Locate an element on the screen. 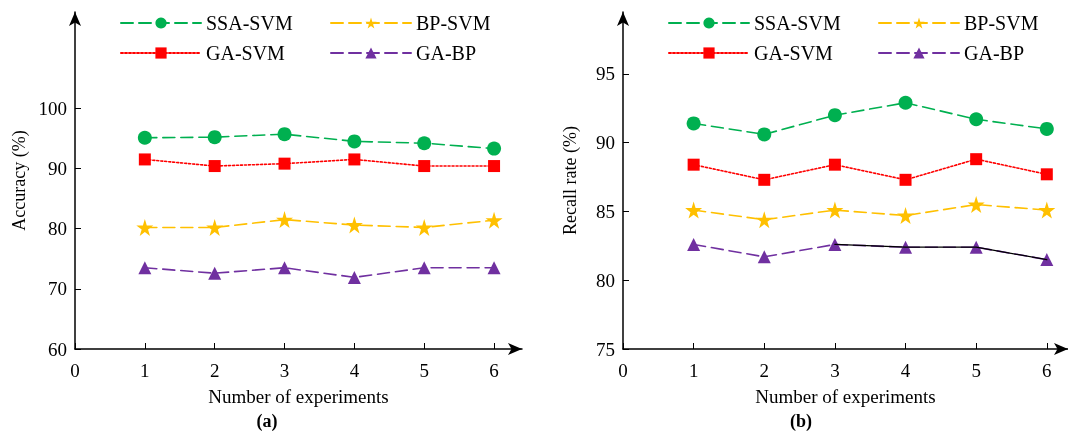  y-tick-label: 95 is located at coordinates (605, 74).